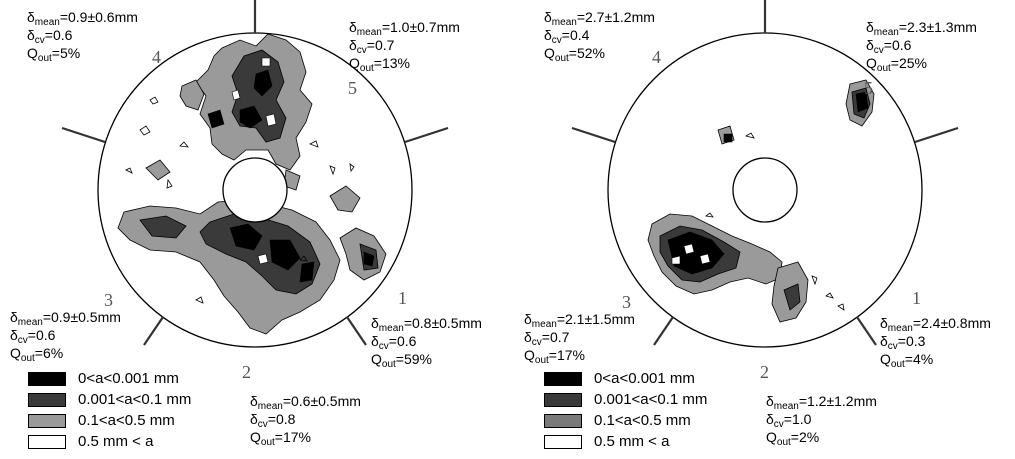 The height and width of the screenshot is (459, 1015). What do you see at coordinates (291, 176) in the screenshot?
I see `left-contour-black` at bounding box center [291, 176].